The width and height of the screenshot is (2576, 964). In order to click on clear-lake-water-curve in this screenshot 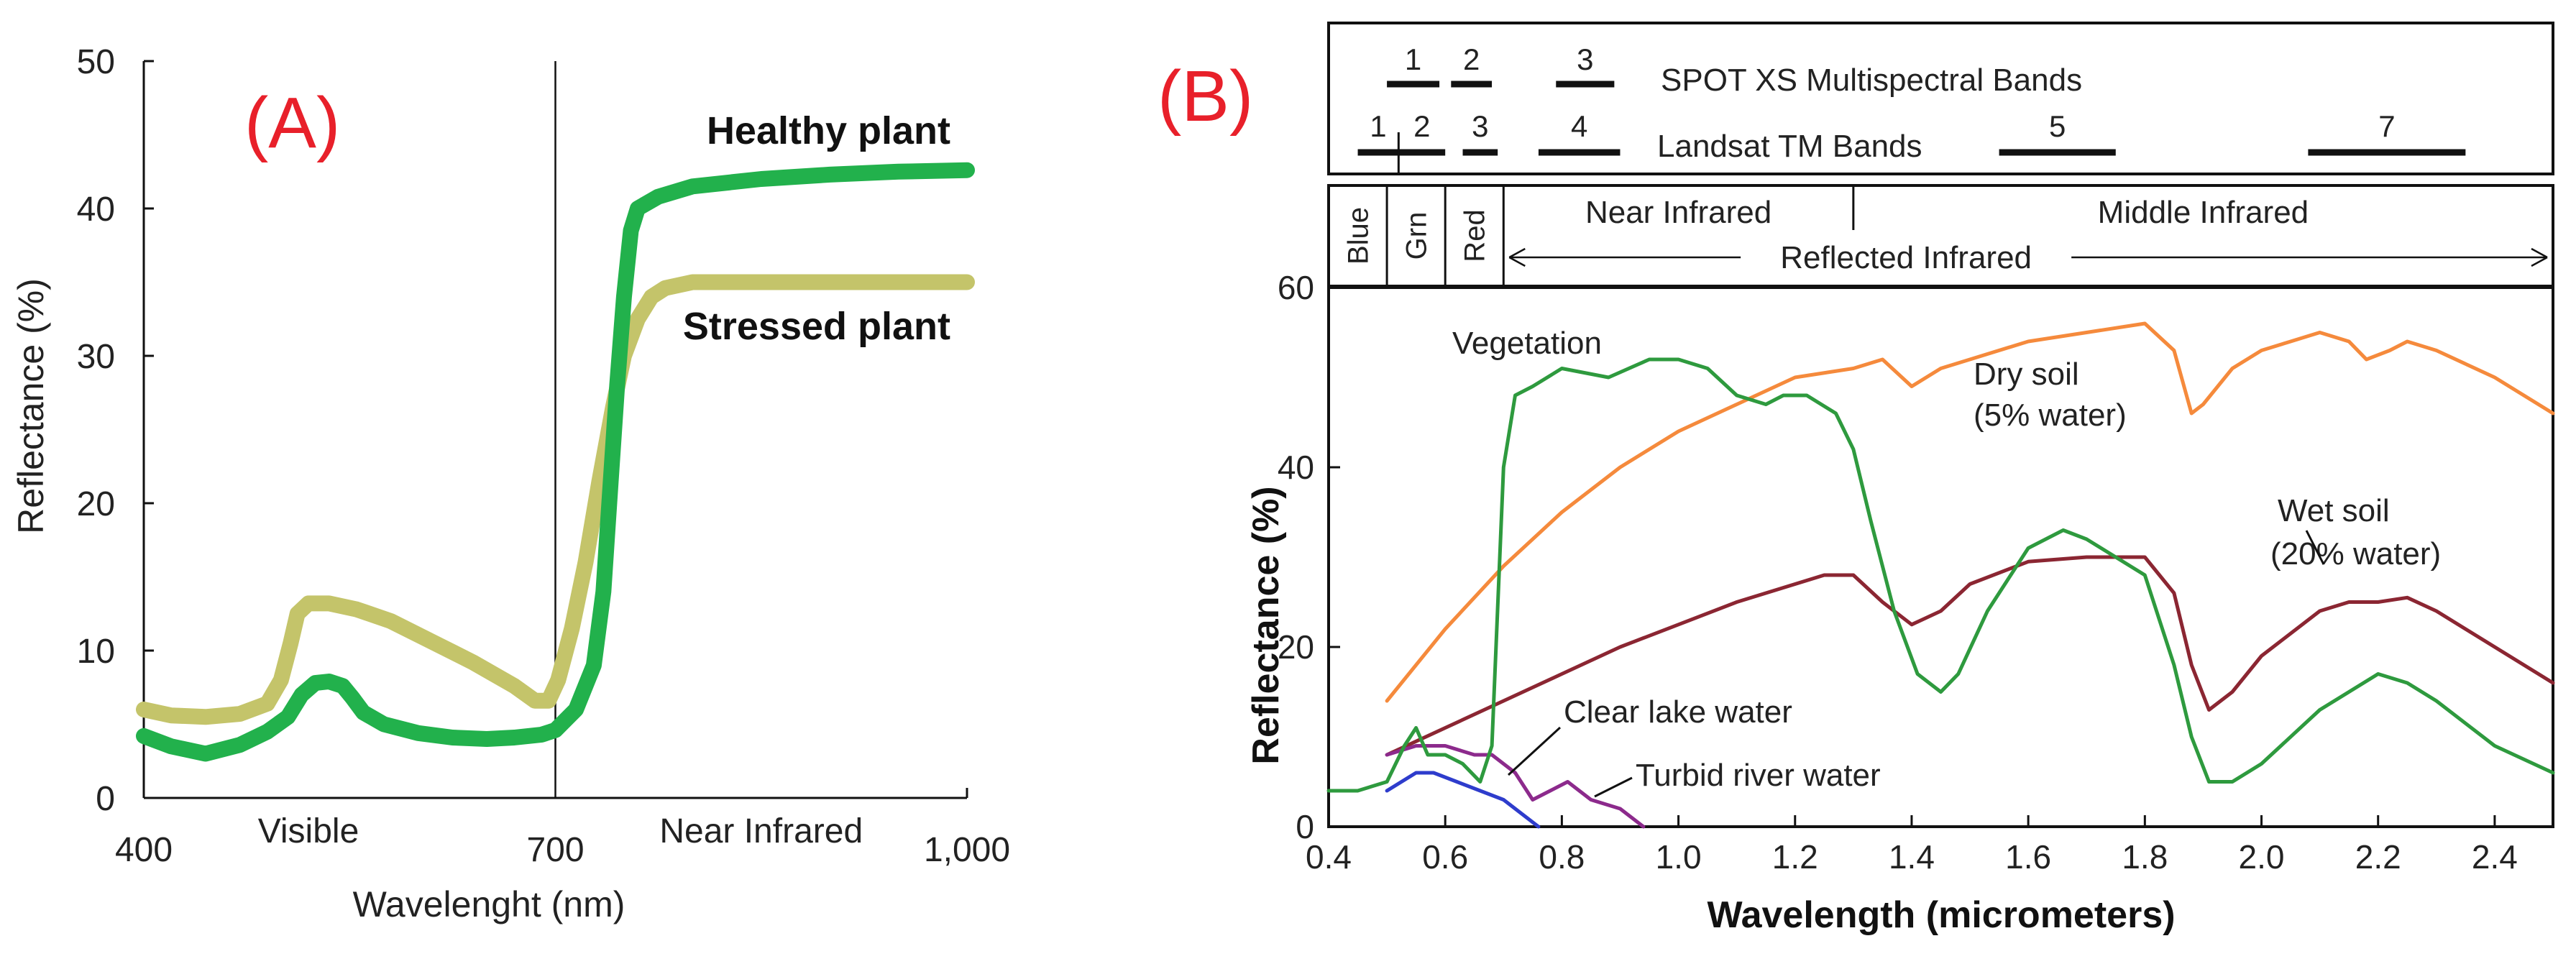, I will do `click(1463, 800)`.